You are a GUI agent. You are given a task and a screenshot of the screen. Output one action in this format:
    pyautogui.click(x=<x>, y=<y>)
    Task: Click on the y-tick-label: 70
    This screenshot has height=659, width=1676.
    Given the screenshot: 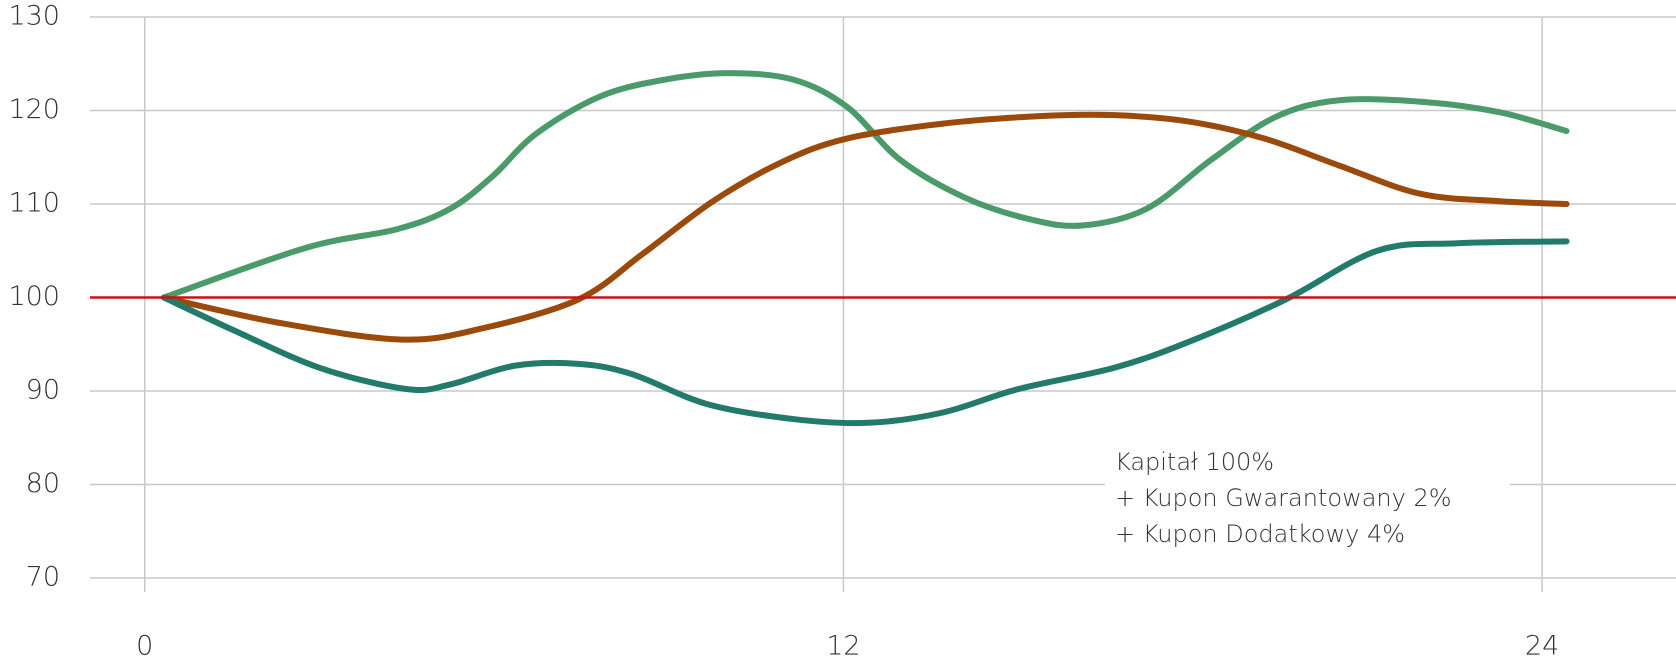 What is the action you would take?
    pyautogui.click(x=43, y=577)
    